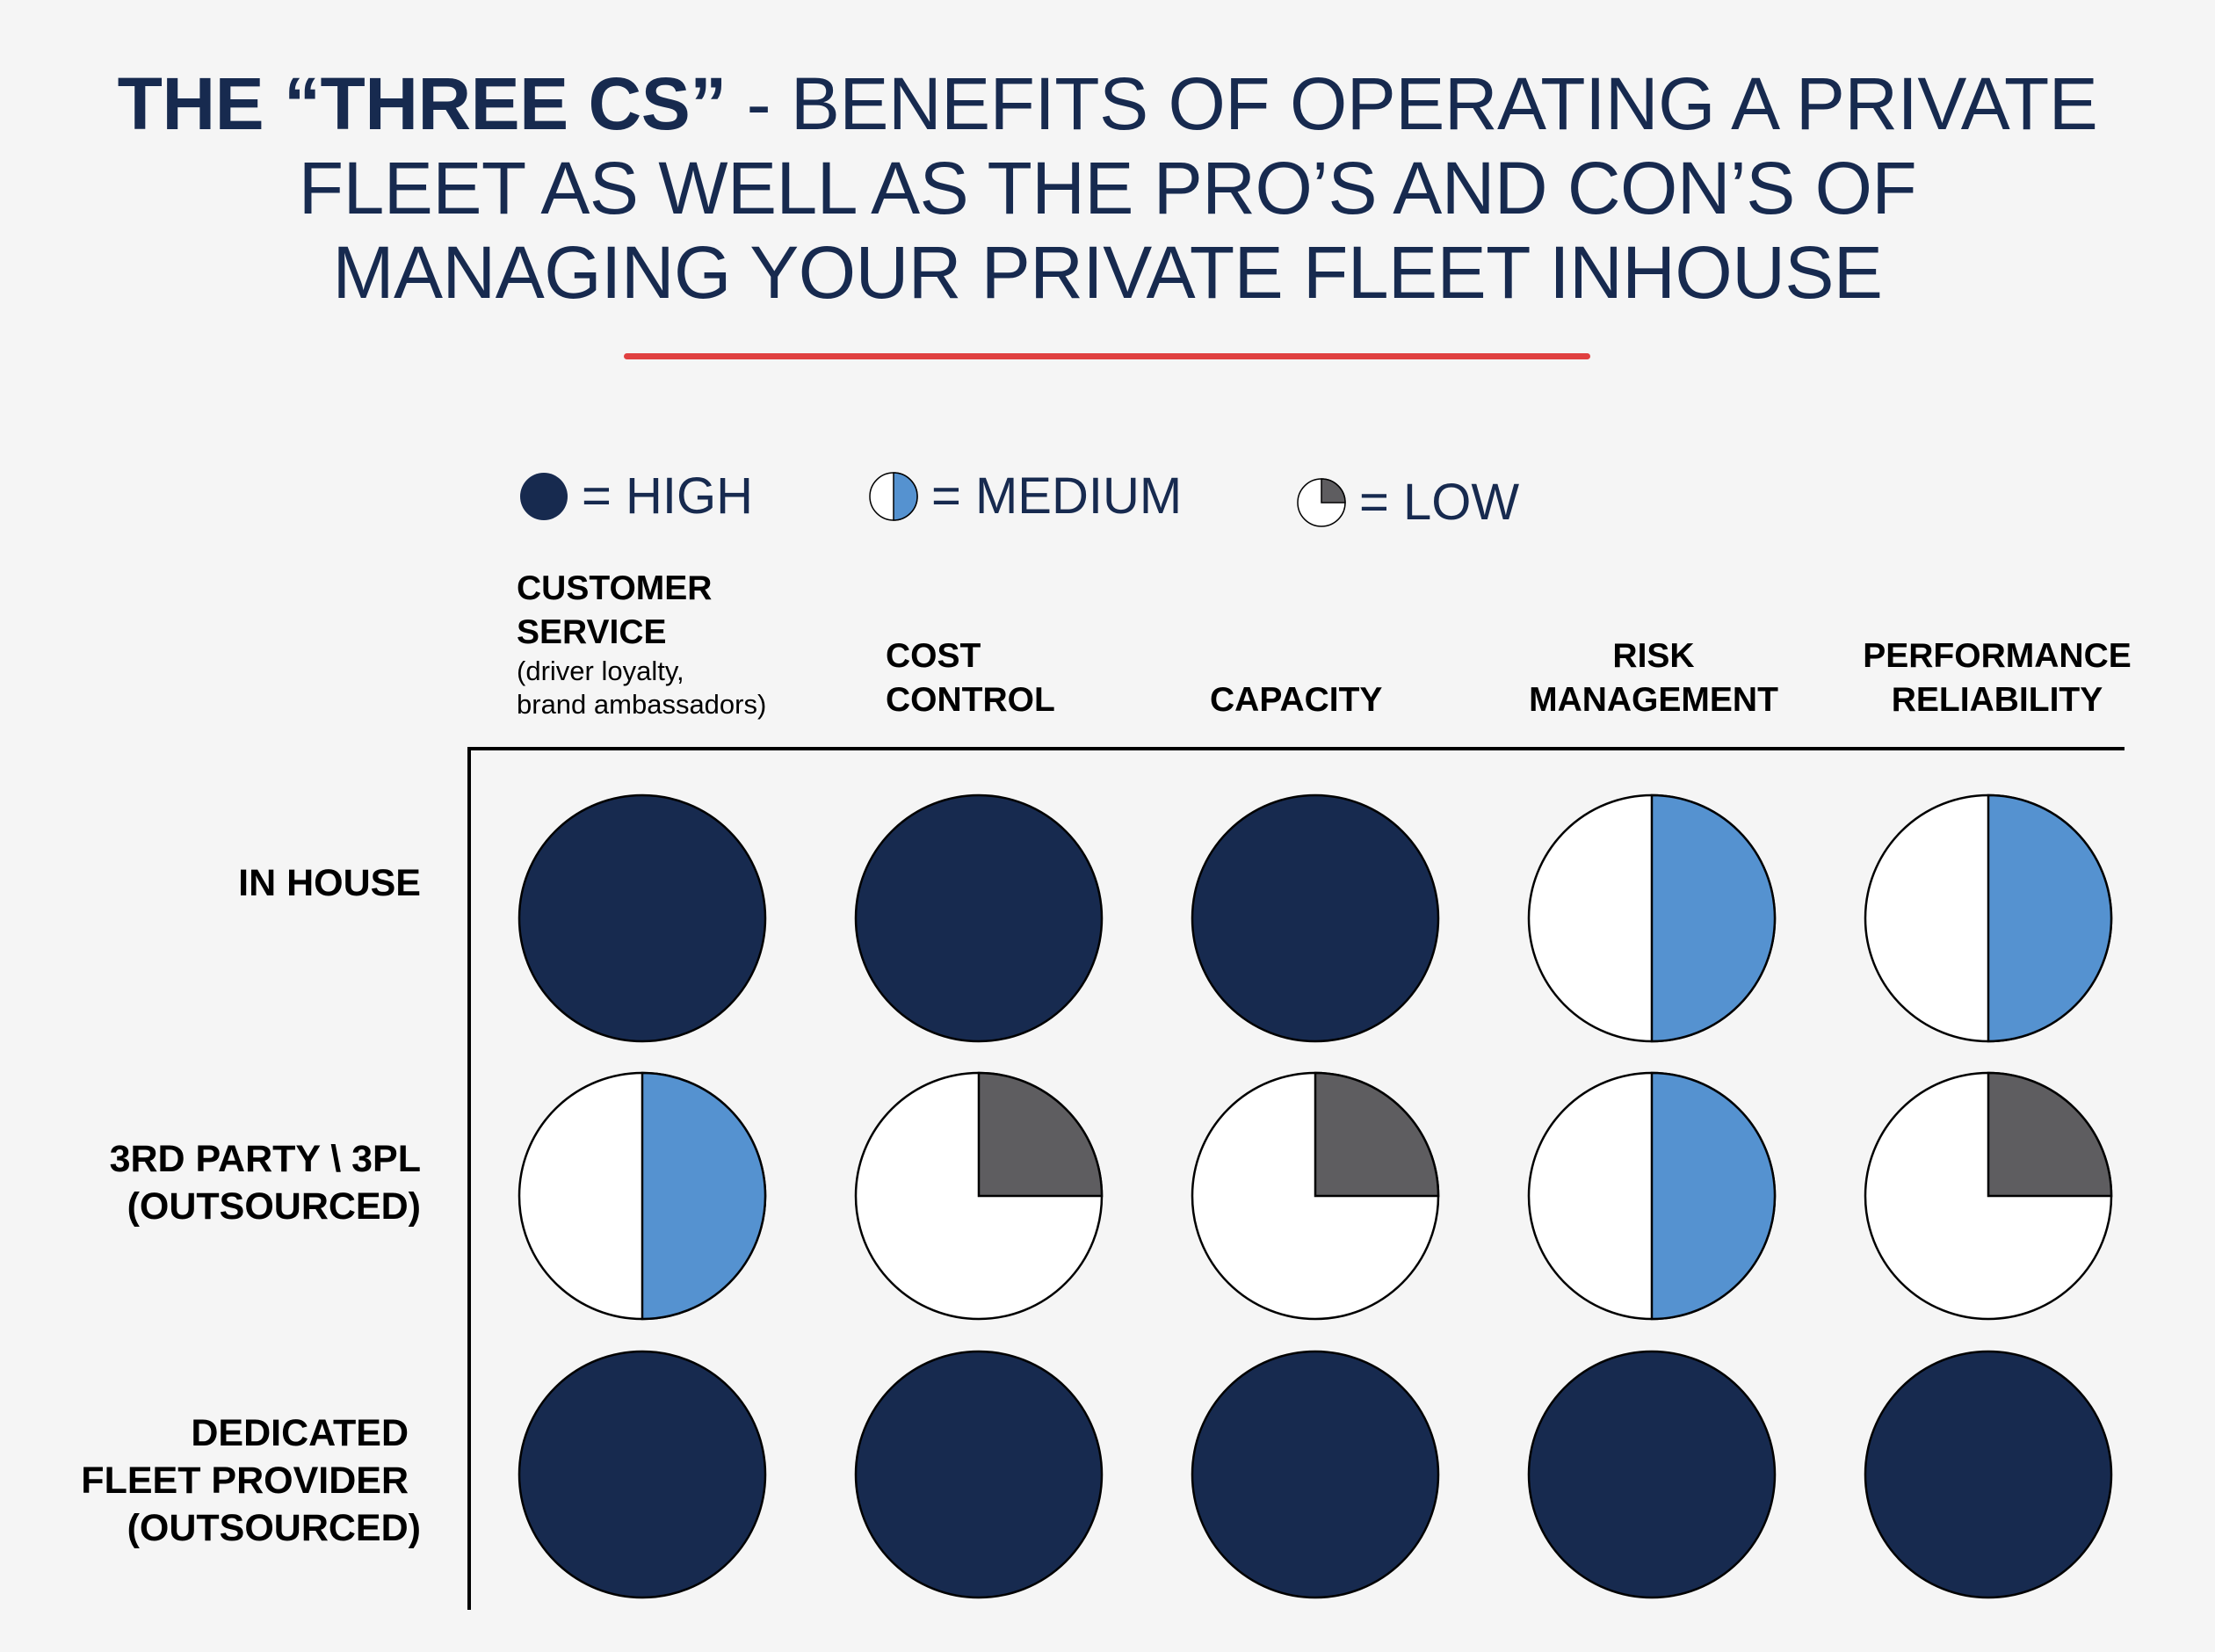 This screenshot has width=2215, height=1652. What do you see at coordinates (893, 496) in the screenshot?
I see `medium-level-icon` at bounding box center [893, 496].